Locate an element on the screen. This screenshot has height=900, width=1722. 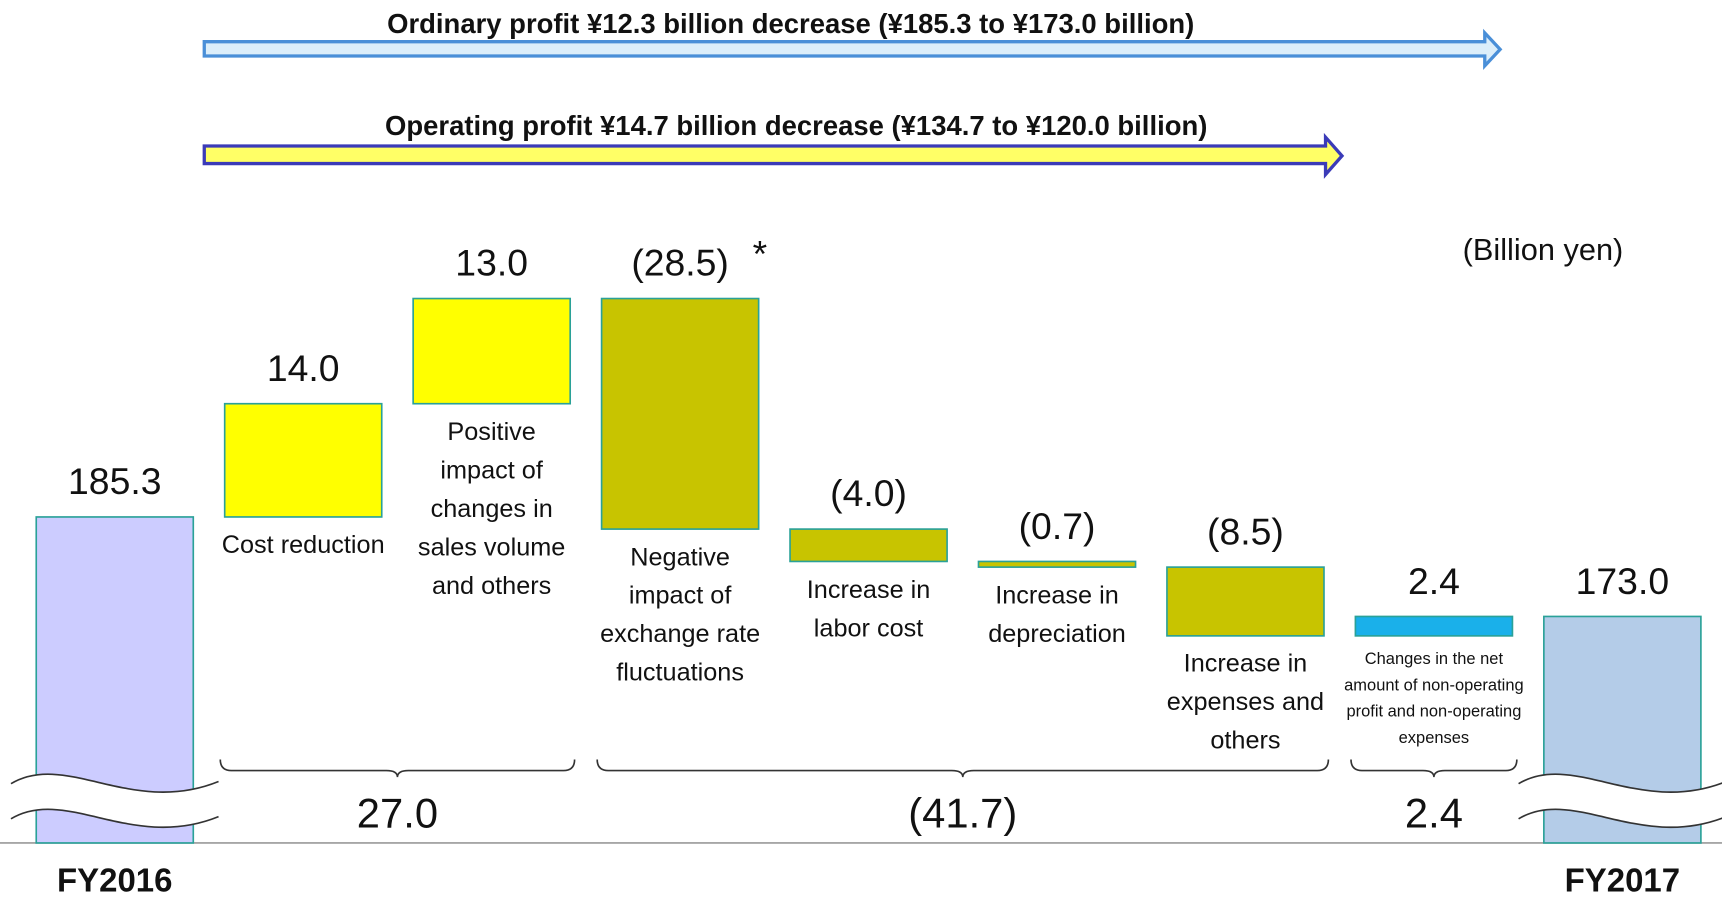
value-label: (28.5) is located at coordinates (680, 263).